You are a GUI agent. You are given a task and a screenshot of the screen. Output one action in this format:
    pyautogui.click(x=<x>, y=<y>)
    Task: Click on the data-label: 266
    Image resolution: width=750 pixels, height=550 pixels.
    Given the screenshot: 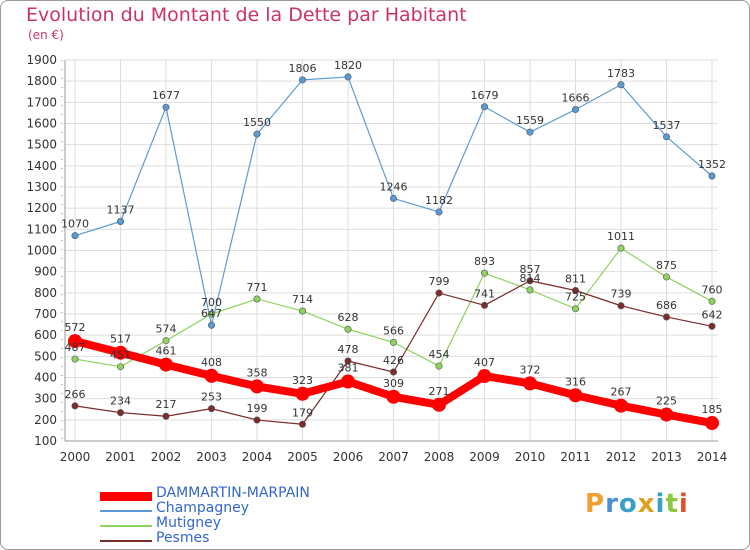 What is the action you would take?
    pyautogui.click(x=75, y=394)
    